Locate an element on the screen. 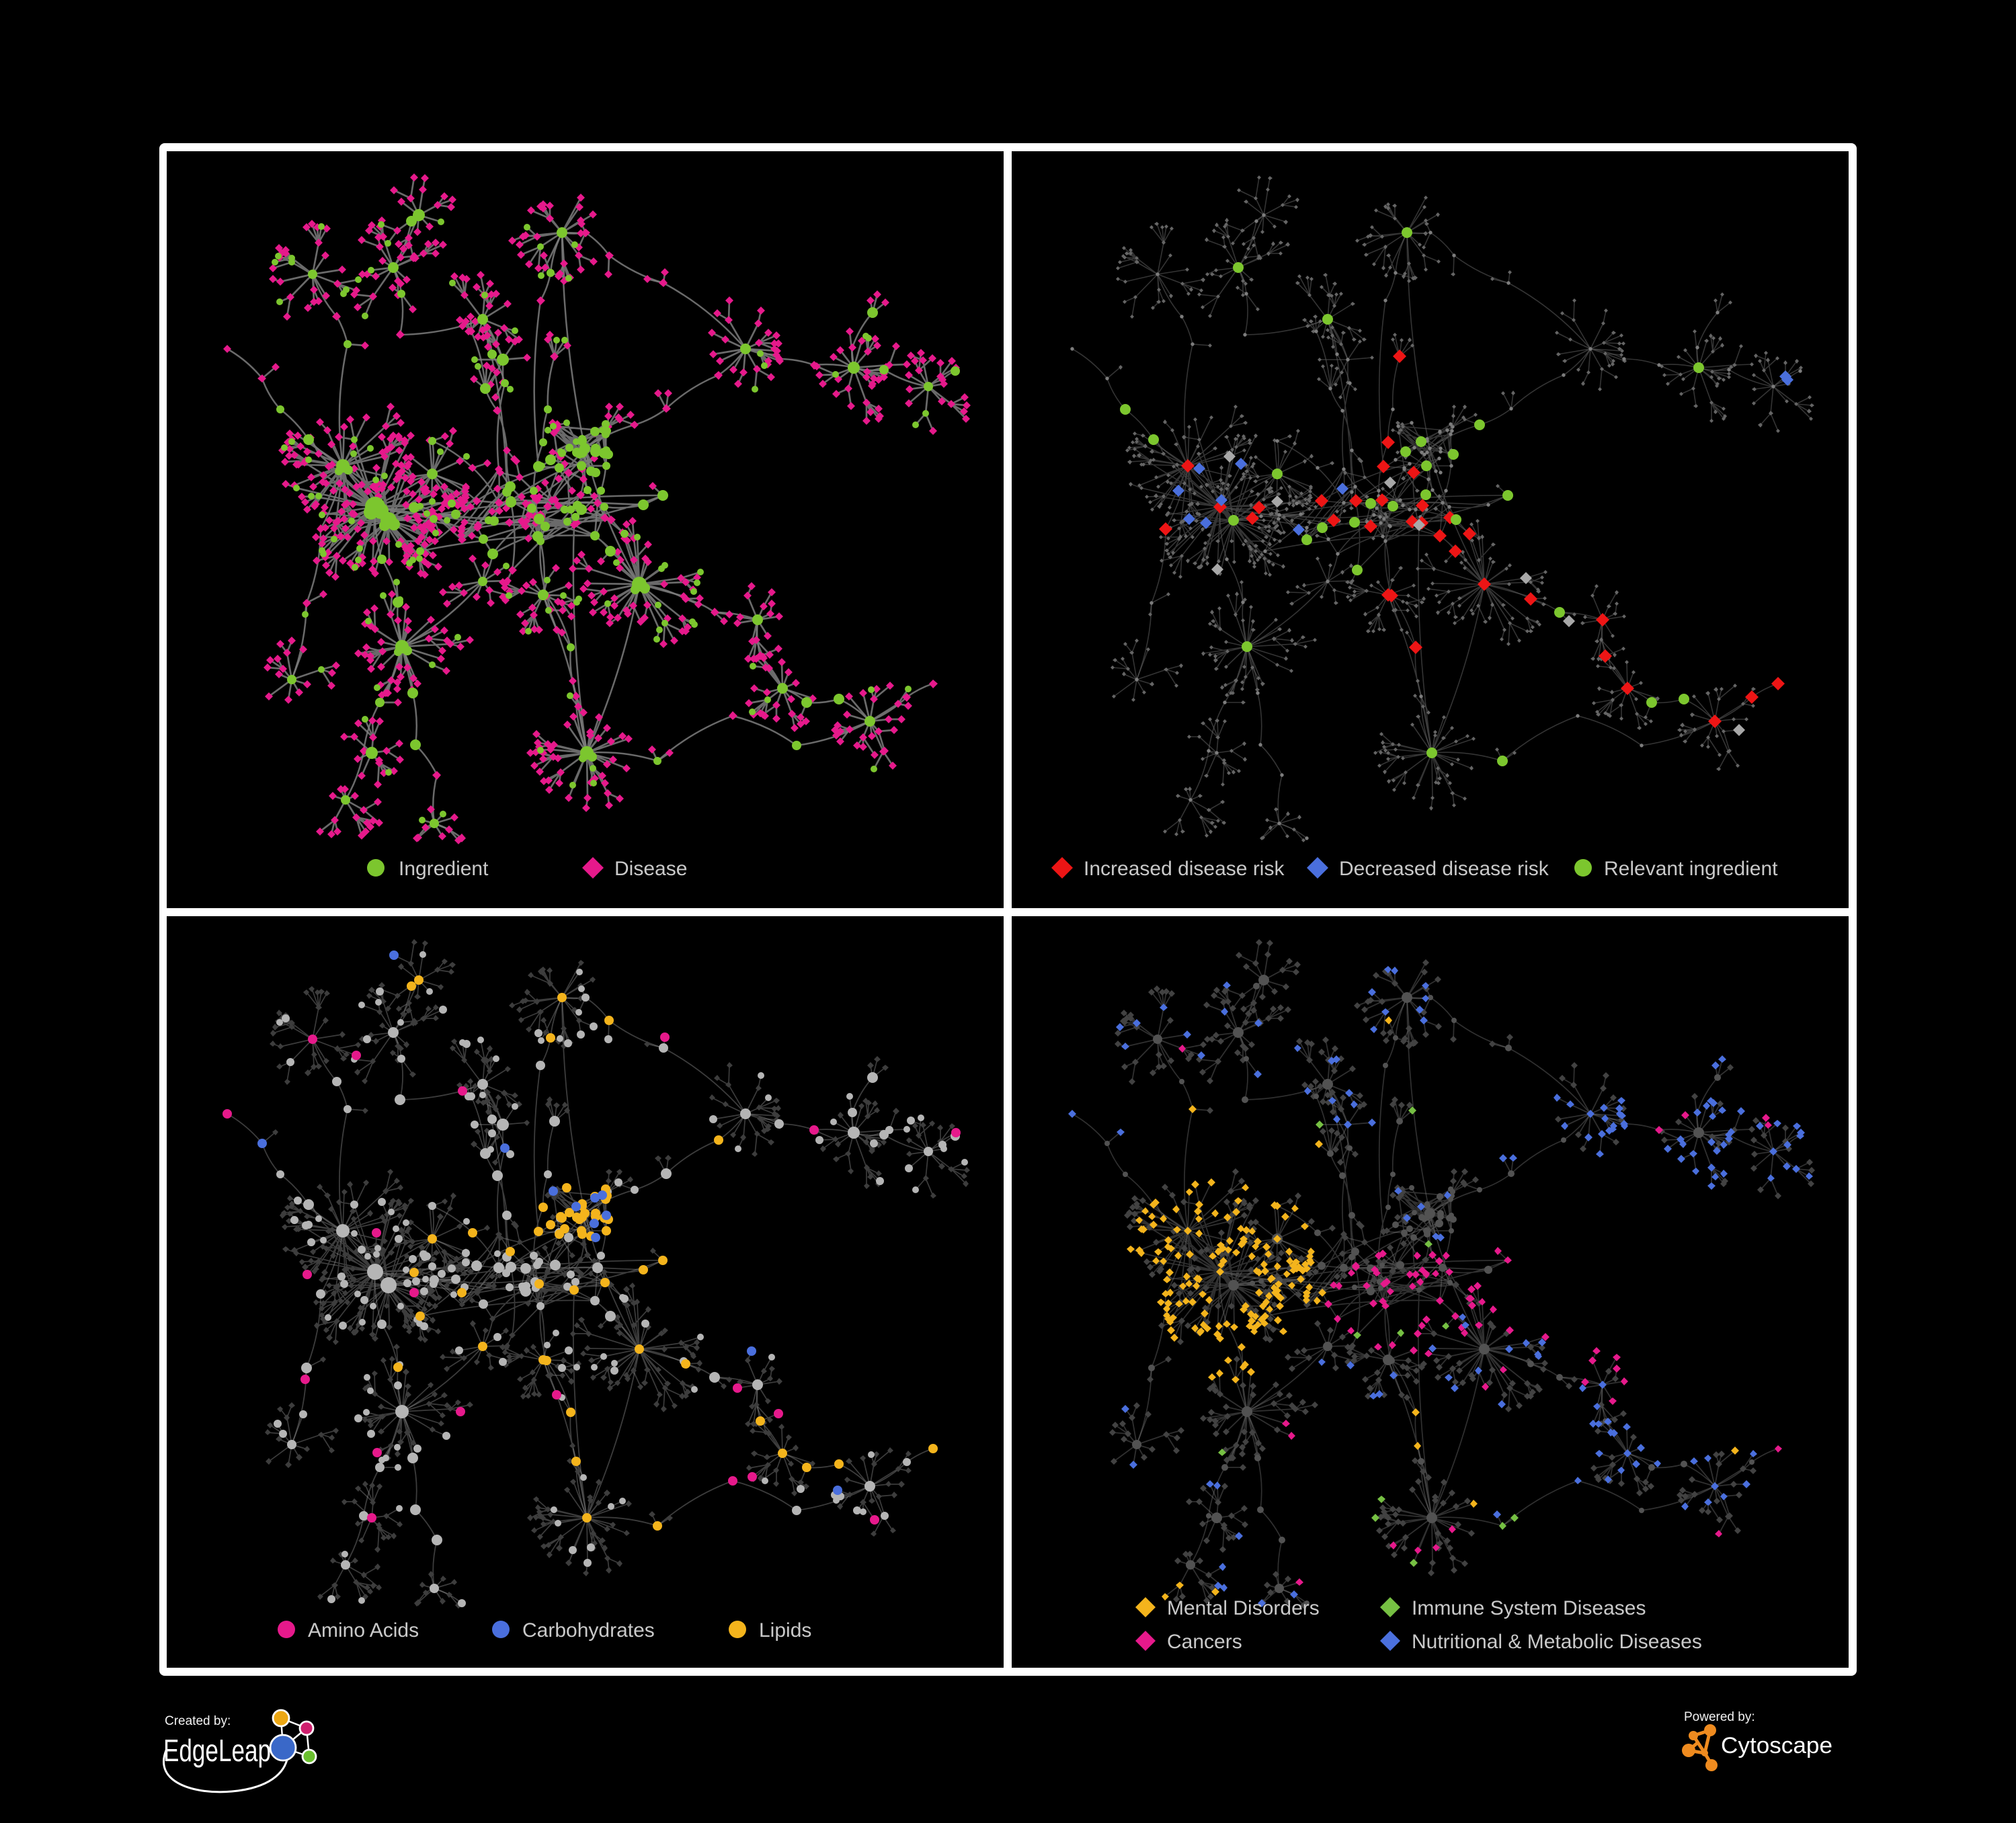 The width and height of the screenshot is (2016, 1823). svg-text: Carbohydrates is located at coordinates (588, 1630).